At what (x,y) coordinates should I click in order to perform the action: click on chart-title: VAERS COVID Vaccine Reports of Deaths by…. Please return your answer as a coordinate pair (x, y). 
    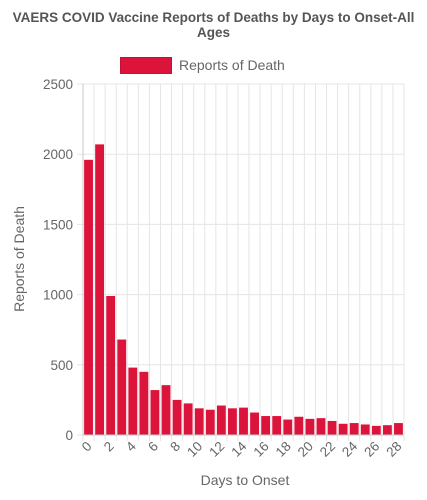
    Looking at the image, I should click on (213, 25).